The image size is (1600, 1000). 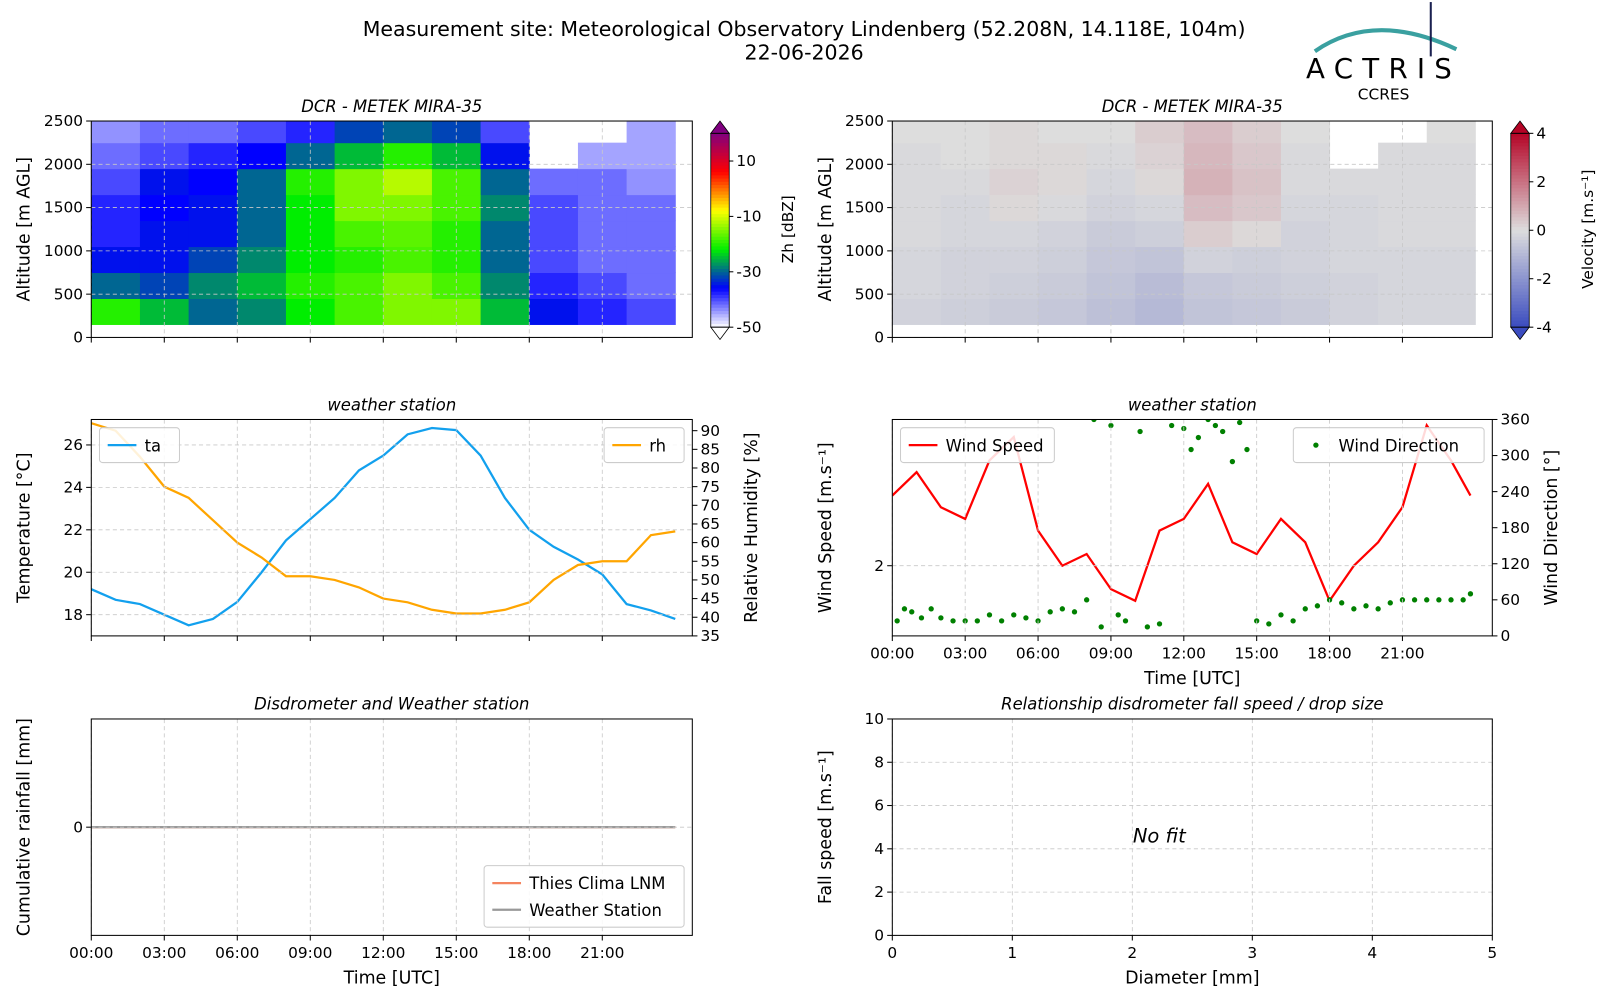 I want to click on legend-label: Weather Station, so click(x=595, y=910).